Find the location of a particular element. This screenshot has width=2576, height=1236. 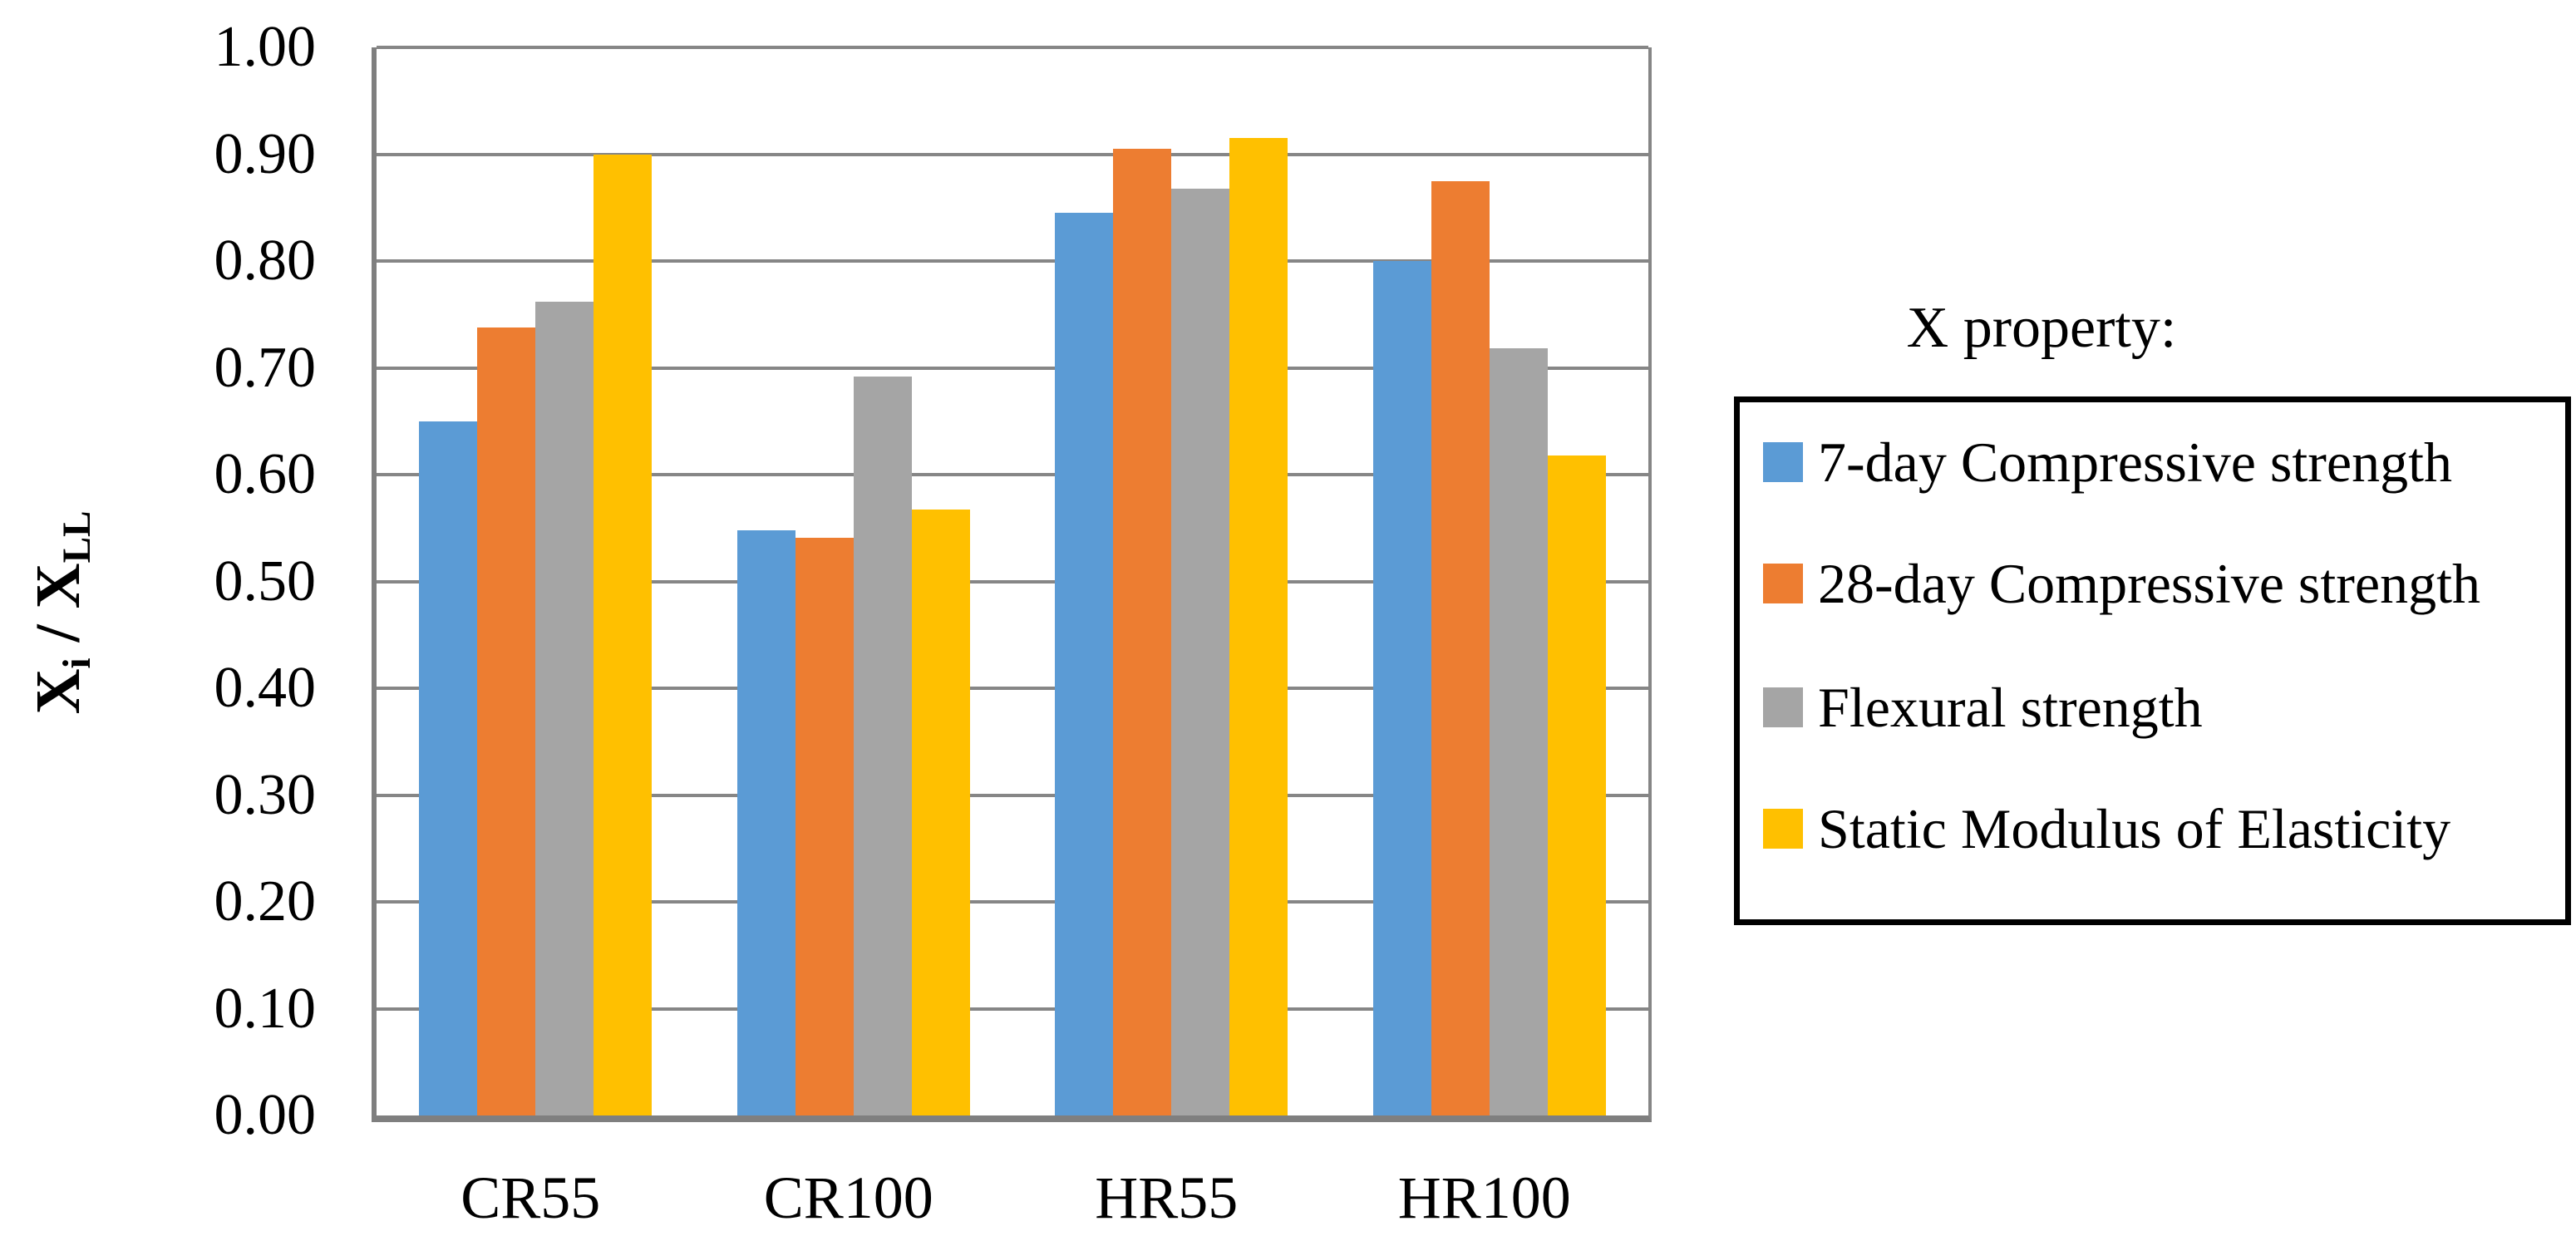

legend-item-label: Flexural strength is located at coordinates (2010, 707).